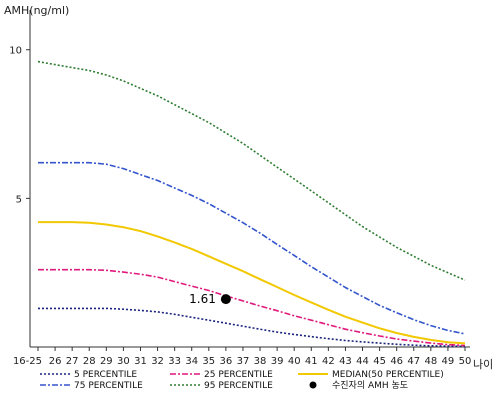 The image size is (500, 400). I want to click on legend-label-3: MEDIAN(50 PERCENTILE), so click(388, 375).